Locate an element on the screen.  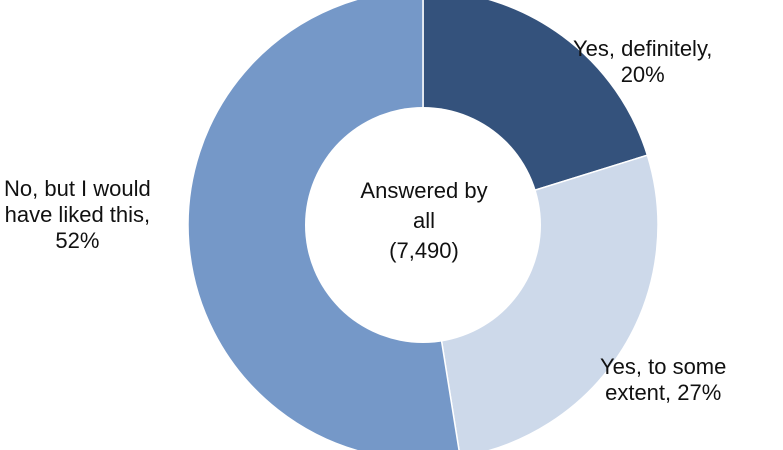
slice-label-yes-some-extent: Yes, to some extent, 27% is located at coordinates (663, 380).